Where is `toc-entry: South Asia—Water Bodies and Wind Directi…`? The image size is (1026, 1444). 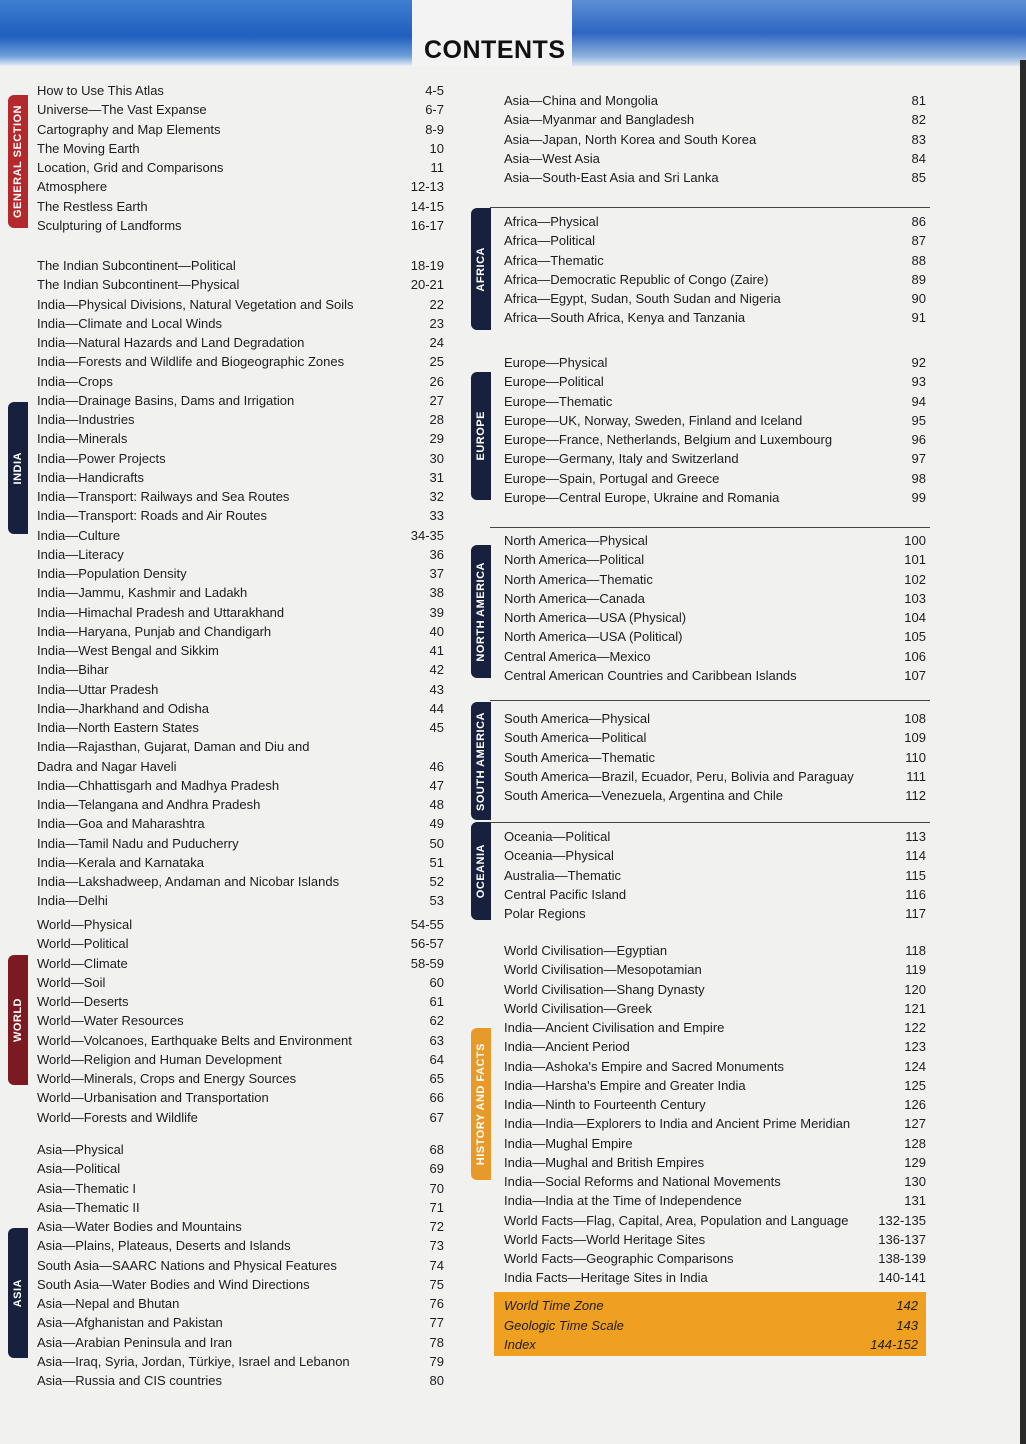
toc-entry: South Asia—Water Bodies and Wind Directi… is located at coordinates (240, 1284).